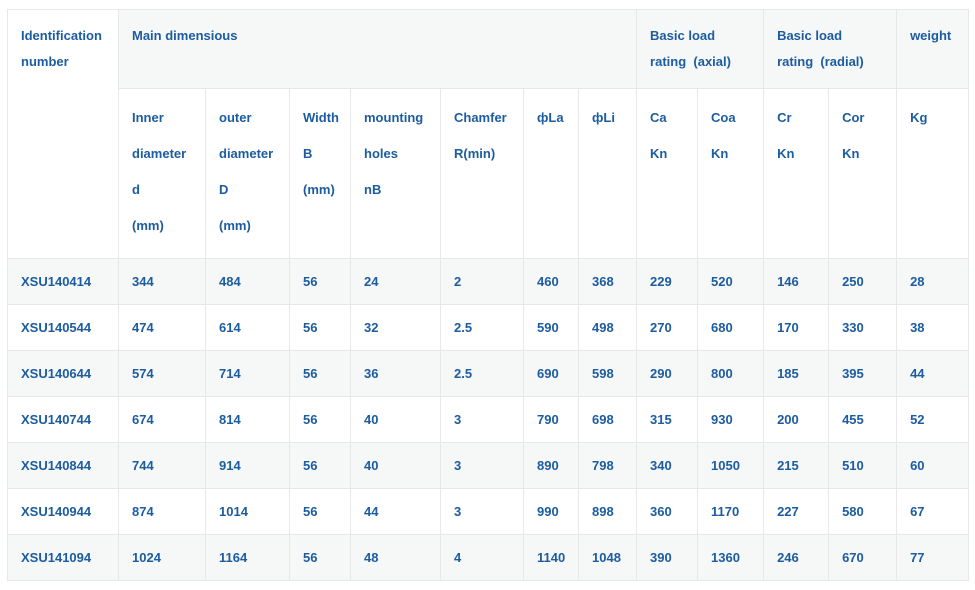  Describe the element at coordinates (551, 557) in the screenshot. I see `value-cell: 1140` at that location.